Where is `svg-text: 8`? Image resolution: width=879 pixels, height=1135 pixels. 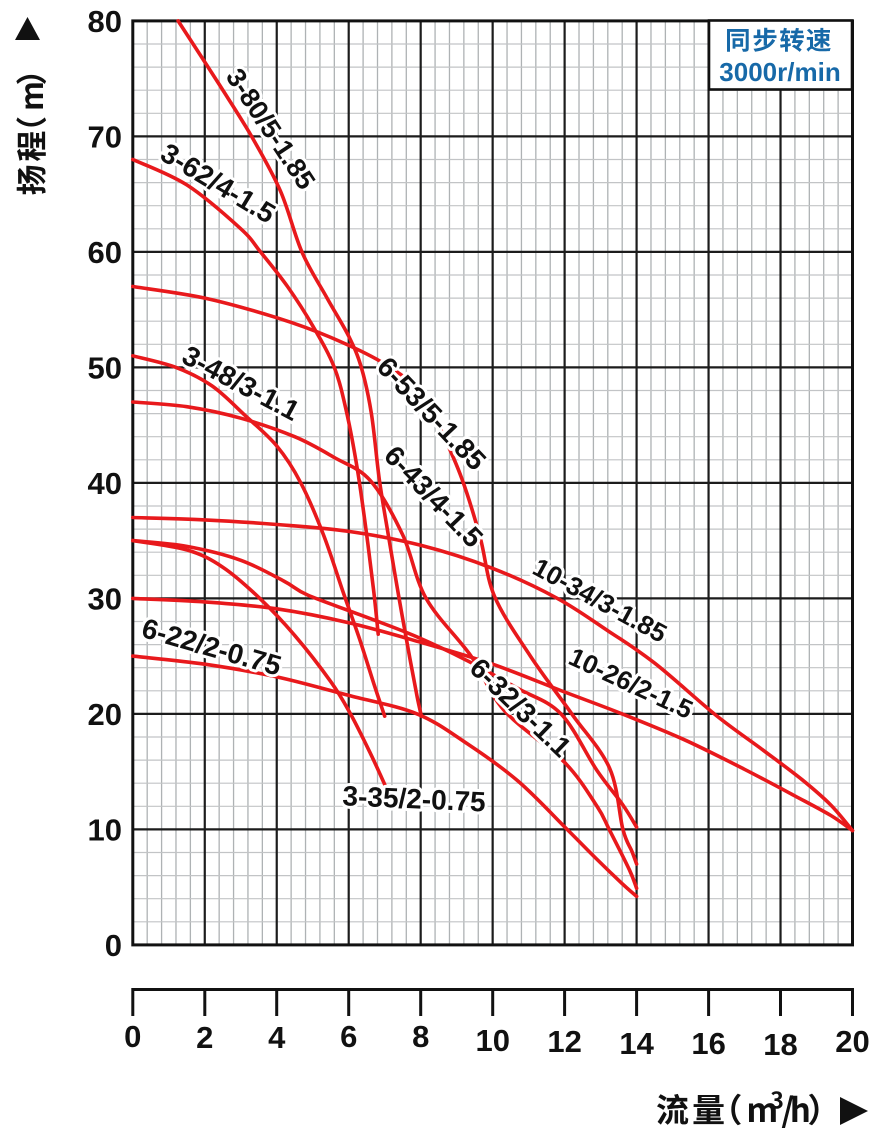
svg-text: 8 is located at coordinates (420, 1036).